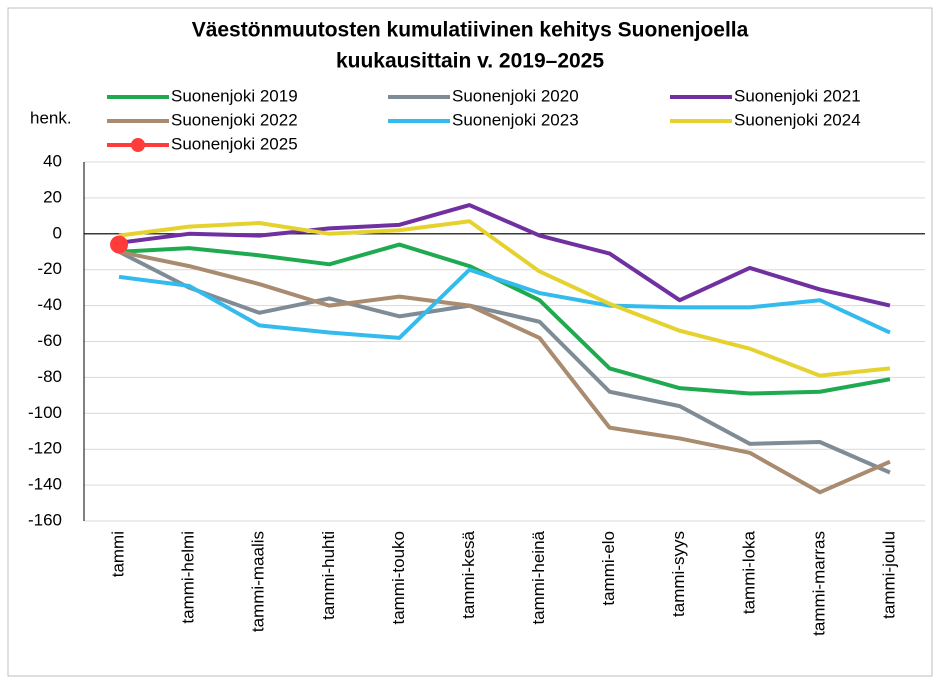 This screenshot has height=691, width=941. What do you see at coordinates (468, 574) in the screenshot?
I see `x-tick-label: tammi-kesä` at bounding box center [468, 574].